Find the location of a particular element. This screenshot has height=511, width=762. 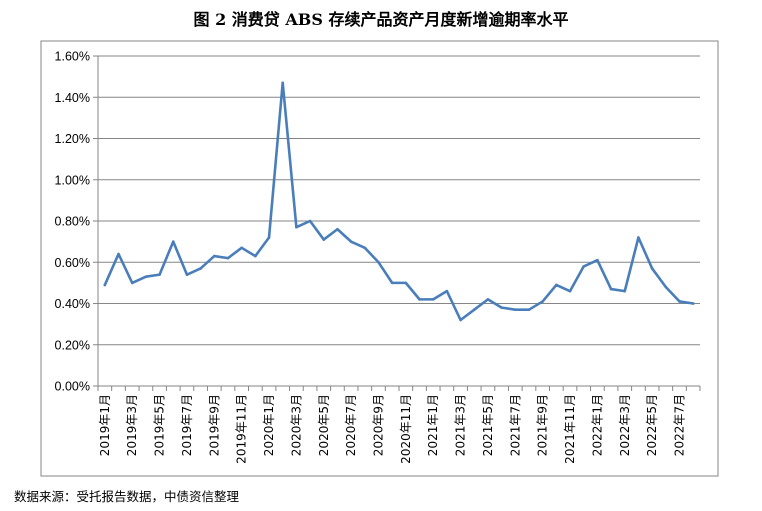

y-tick-label: 1.60% is located at coordinates (72, 57).